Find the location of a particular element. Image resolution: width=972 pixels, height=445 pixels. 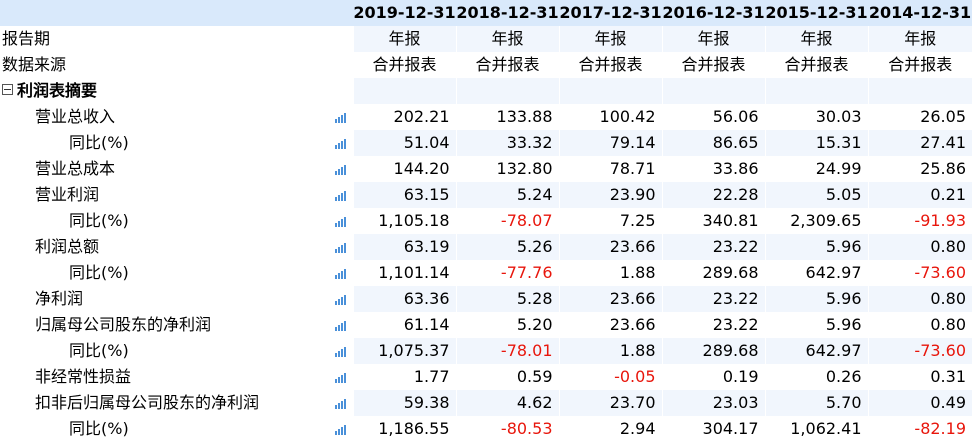

row-label-cell: 报告期 is located at coordinates (176, 39).